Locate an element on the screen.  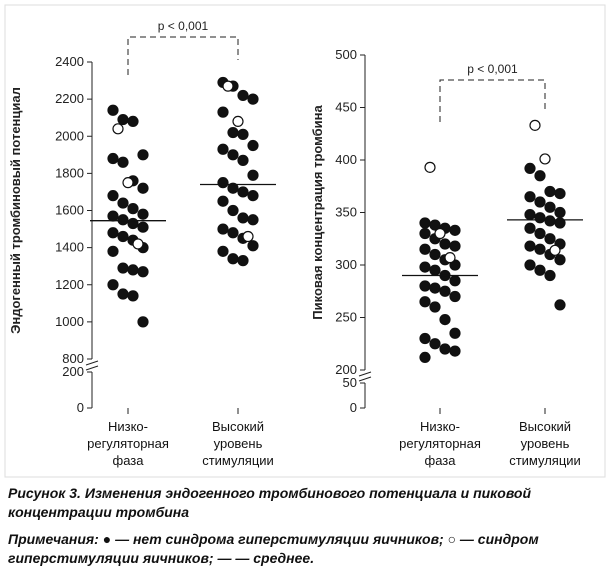
bracket is located at coordinates (492, 100).